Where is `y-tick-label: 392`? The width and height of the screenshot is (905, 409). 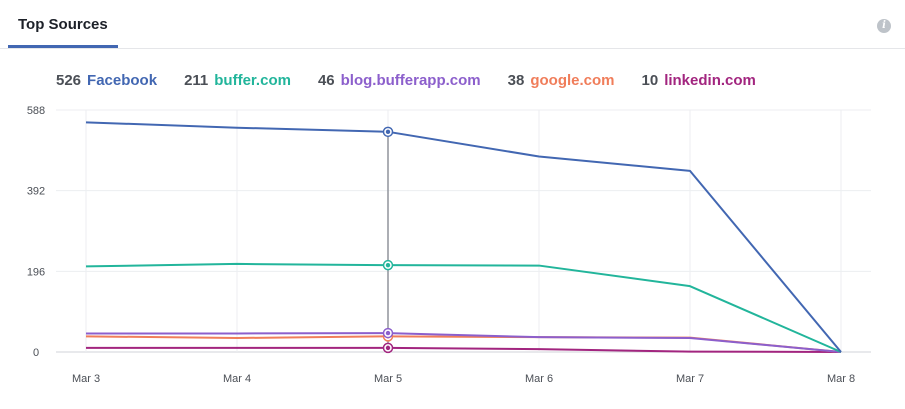
y-tick-label: 392 is located at coordinates (36, 192).